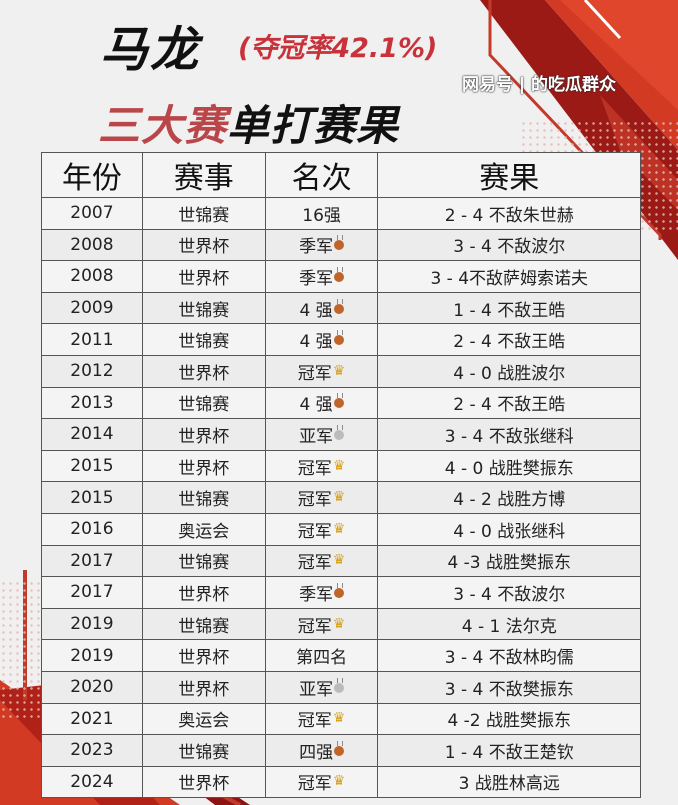 The width and height of the screenshot is (678, 805). What do you see at coordinates (509, 500) in the screenshot?
I see `cell-result-text: 4 - 2 战胜方博` at bounding box center [509, 500].